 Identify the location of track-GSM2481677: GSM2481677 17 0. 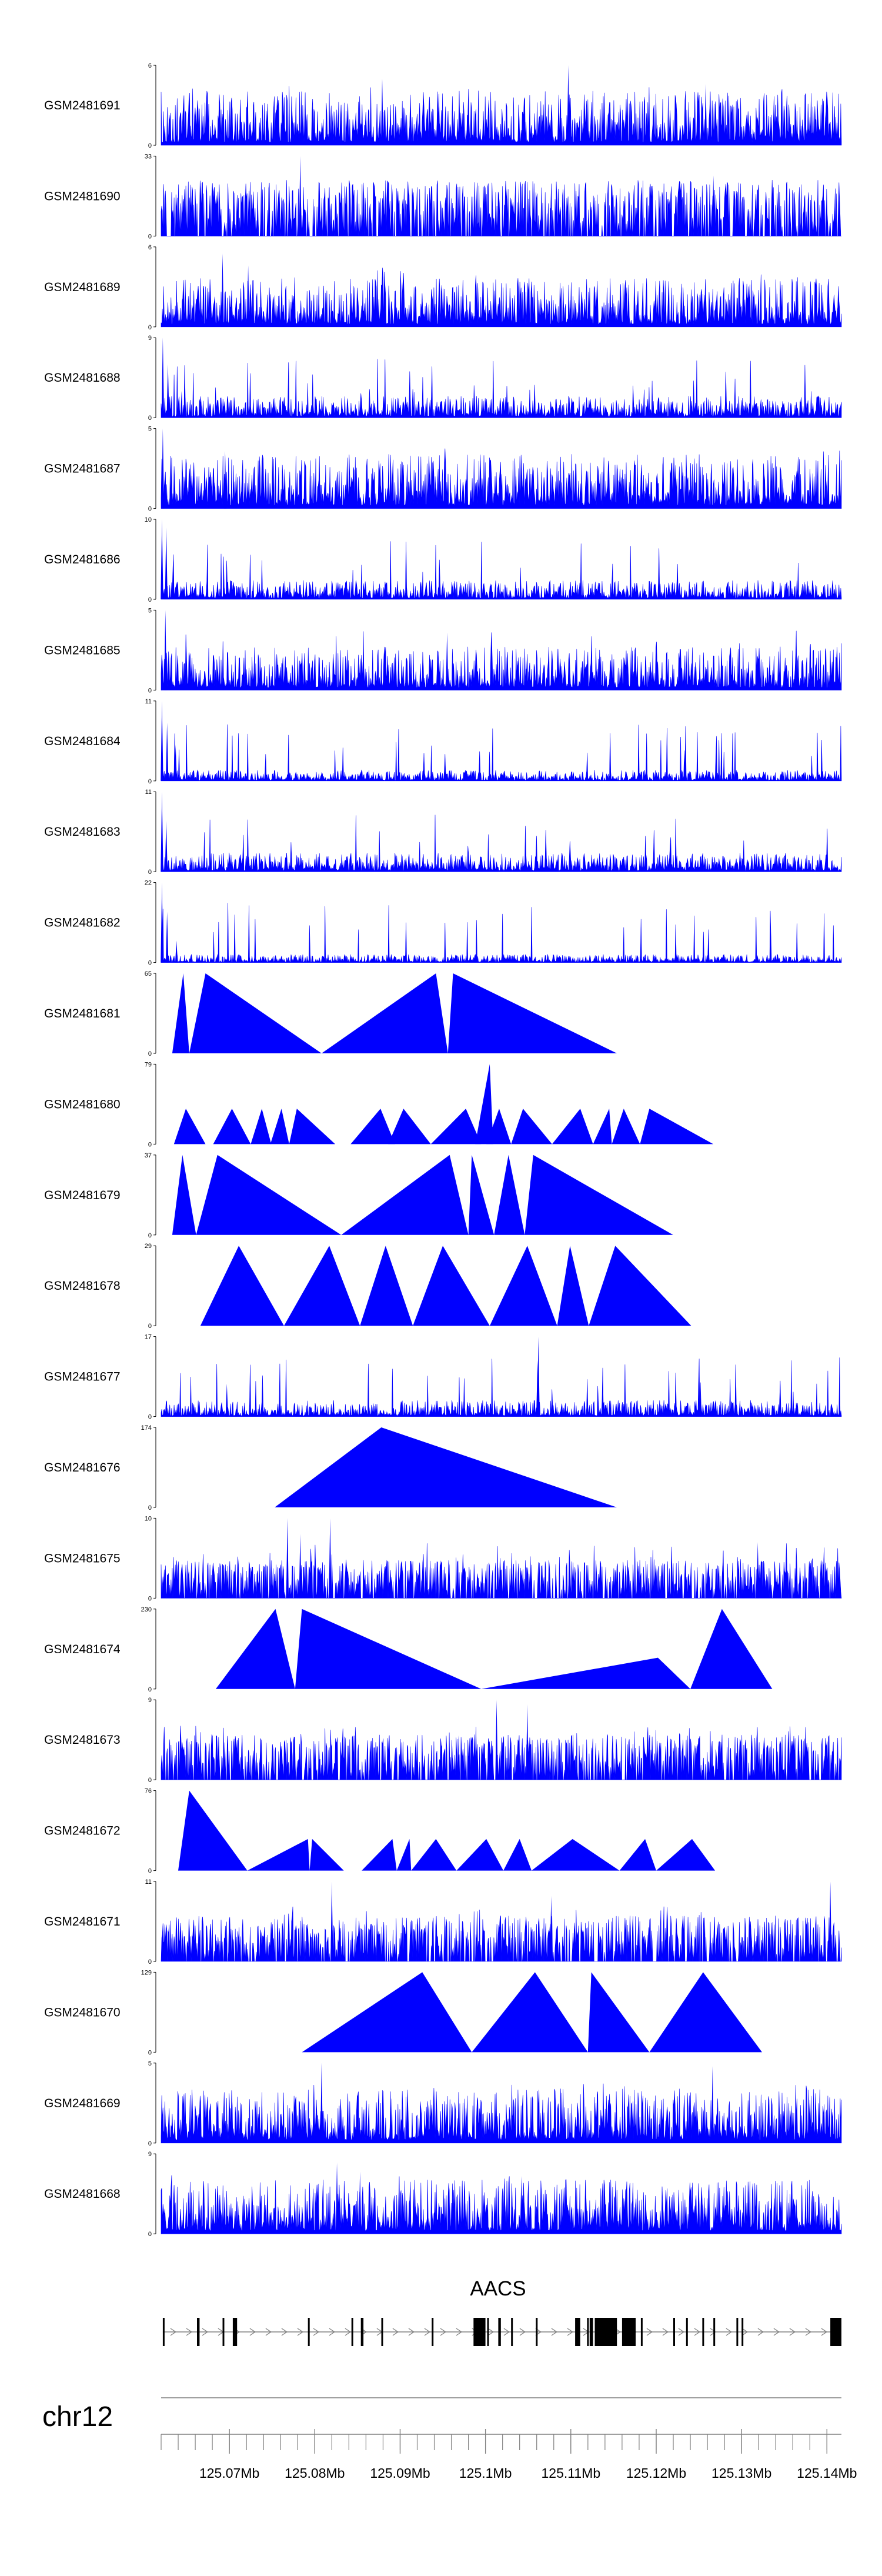
(443, 1377).